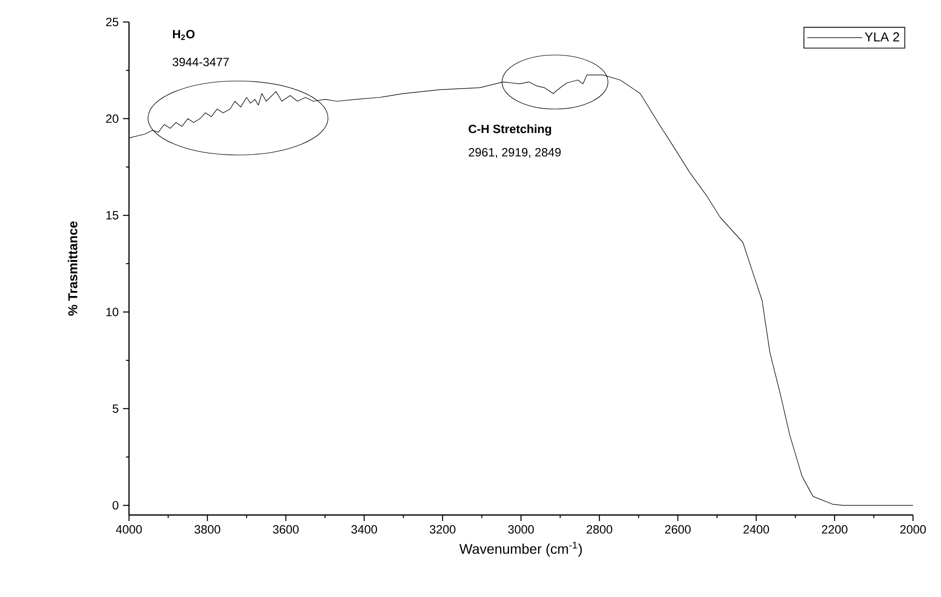 Image resolution: width=941 pixels, height=597 pixels. What do you see at coordinates (200, 62) in the screenshot?
I see `annotation: 3944-3477` at bounding box center [200, 62].